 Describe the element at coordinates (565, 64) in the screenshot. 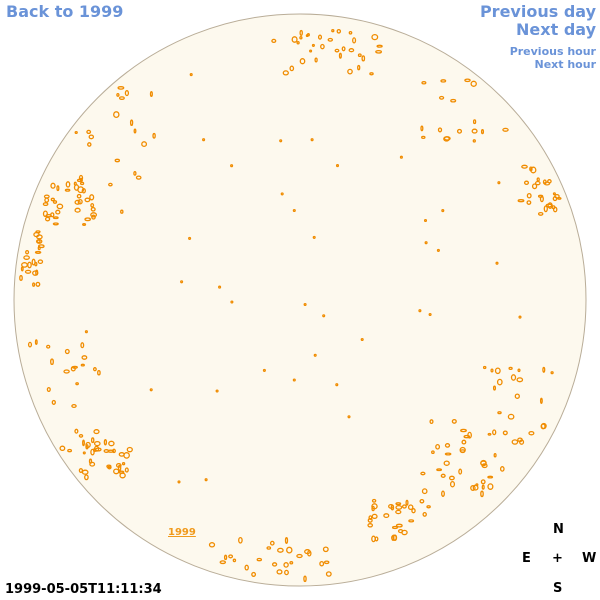

I see `next-hour-link: Next hour` at that location.